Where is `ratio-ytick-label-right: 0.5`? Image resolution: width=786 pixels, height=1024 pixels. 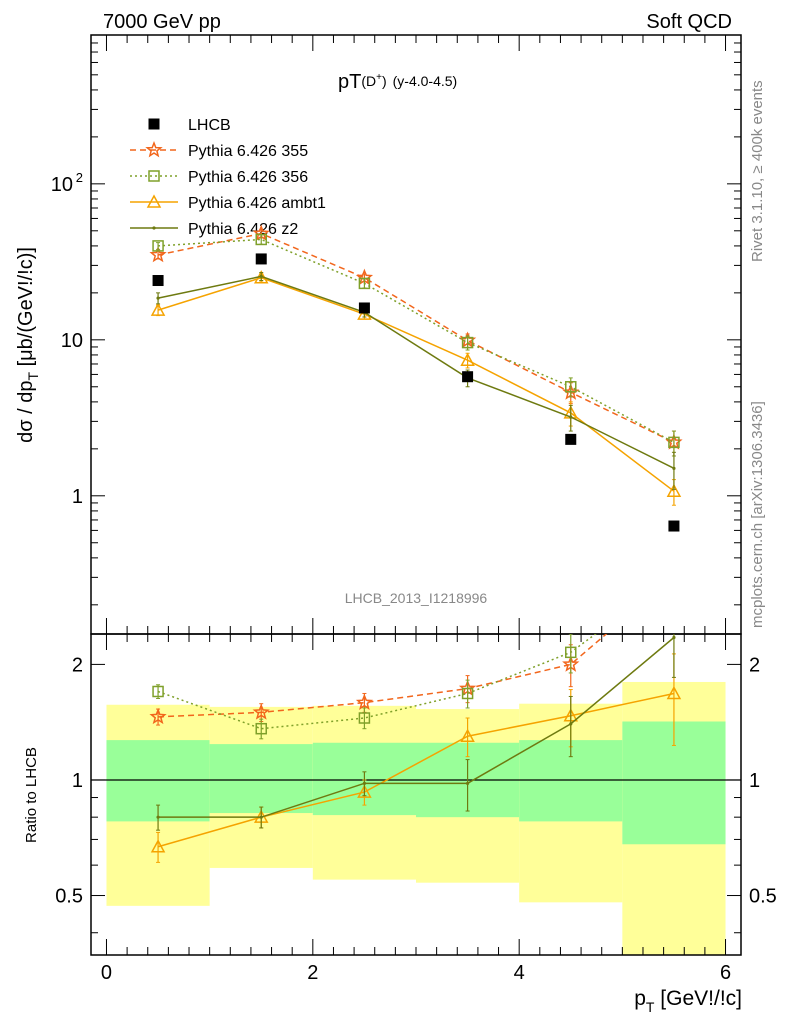 ratio-ytick-label-right: 0.5 is located at coordinates (763, 897).